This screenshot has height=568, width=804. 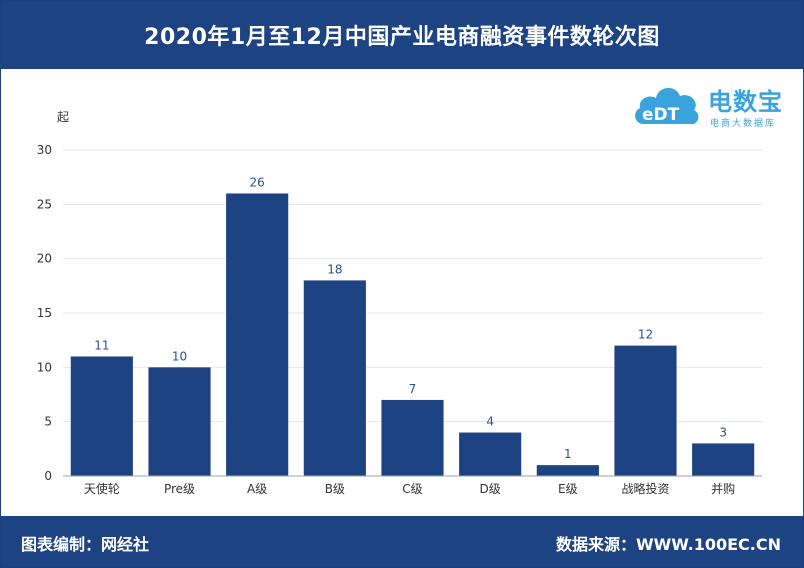 What do you see at coordinates (568, 489) in the screenshot?
I see `x-tick-label: E级` at bounding box center [568, 489].